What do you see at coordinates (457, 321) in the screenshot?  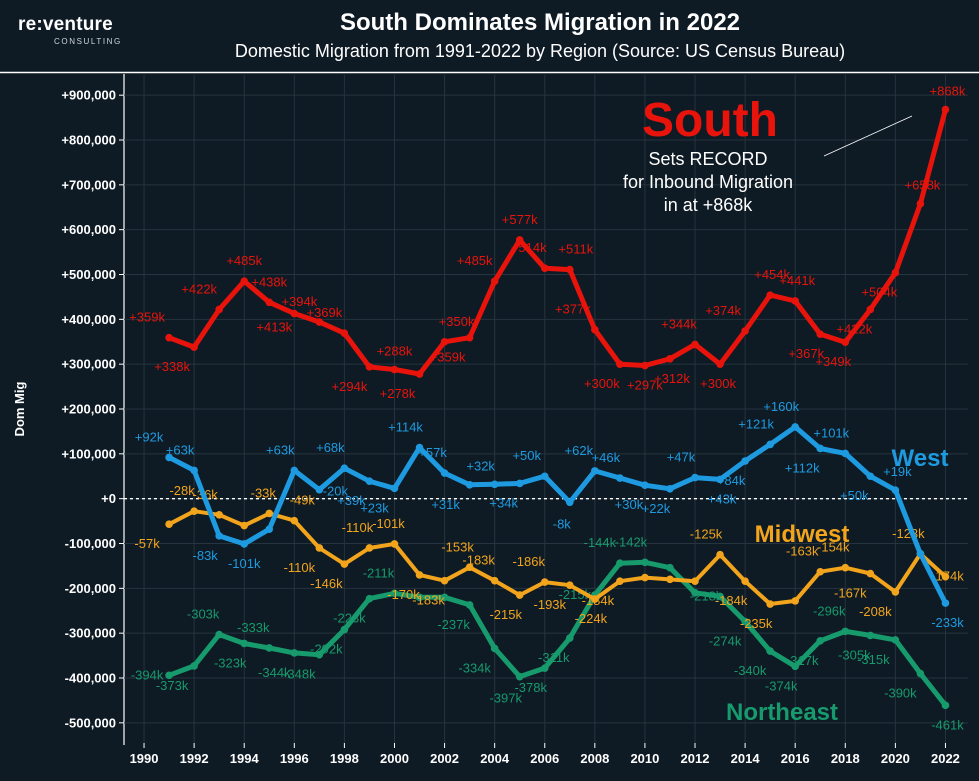 I see `data-label: +350k` at bounding box center [457, 321].